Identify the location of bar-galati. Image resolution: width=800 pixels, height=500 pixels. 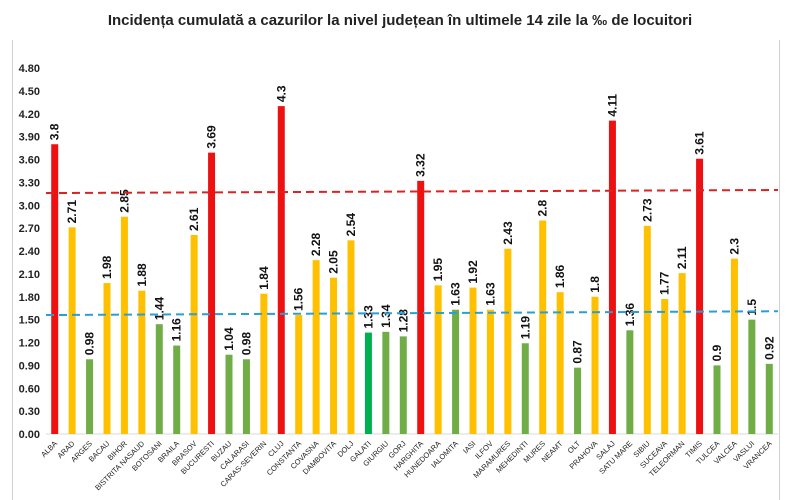
(368, 383).